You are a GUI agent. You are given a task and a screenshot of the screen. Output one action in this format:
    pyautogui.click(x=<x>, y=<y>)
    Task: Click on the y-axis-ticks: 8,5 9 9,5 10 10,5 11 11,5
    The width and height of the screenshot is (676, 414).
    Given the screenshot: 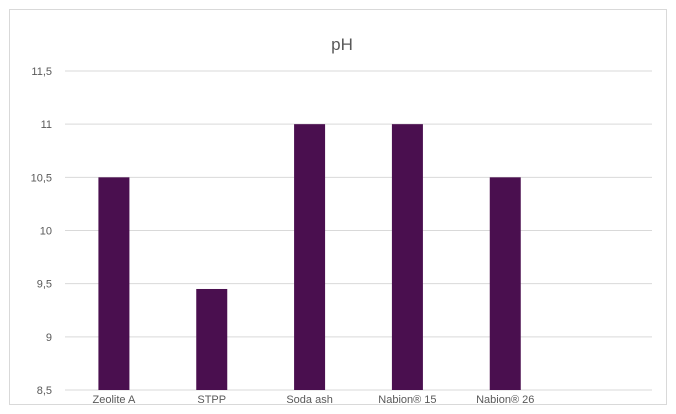 What is the action you would take?
    pyautogui.click(x=41, y=231)
    